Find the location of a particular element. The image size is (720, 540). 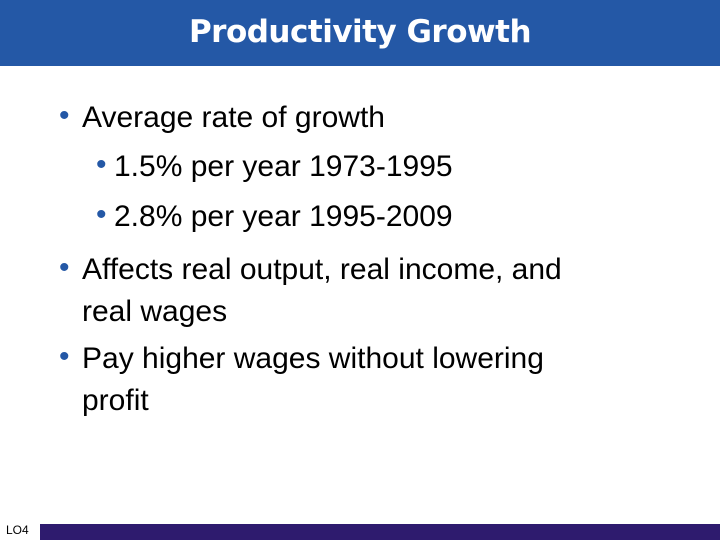

sub-bullet-text: 2.8% per year 1995-2009 is located at coordinates (283, 216).